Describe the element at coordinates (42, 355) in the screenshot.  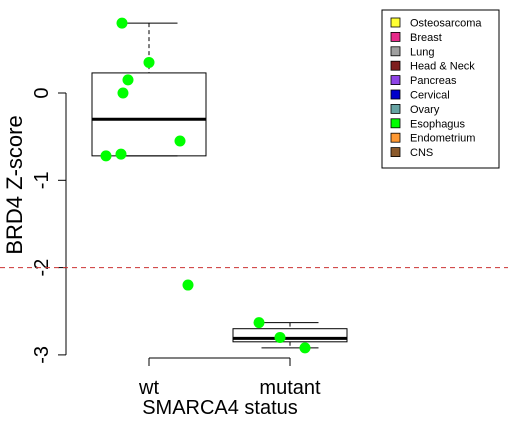
I see `y-tick-label: -3` at that location.